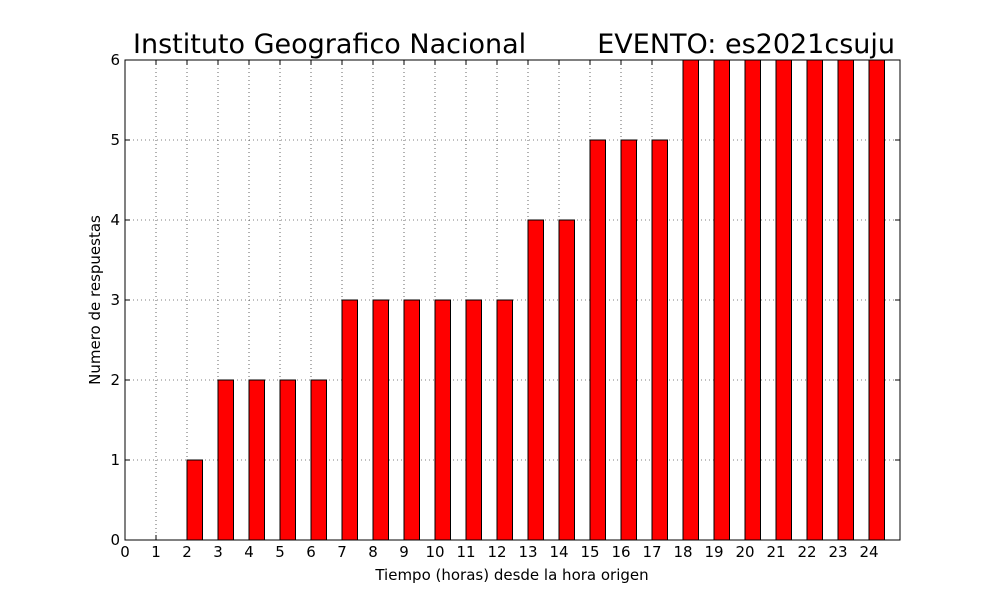 This screenshot has width=1000, height=600. I want to click on x-tick-label-22: 22, so click(806, 552).